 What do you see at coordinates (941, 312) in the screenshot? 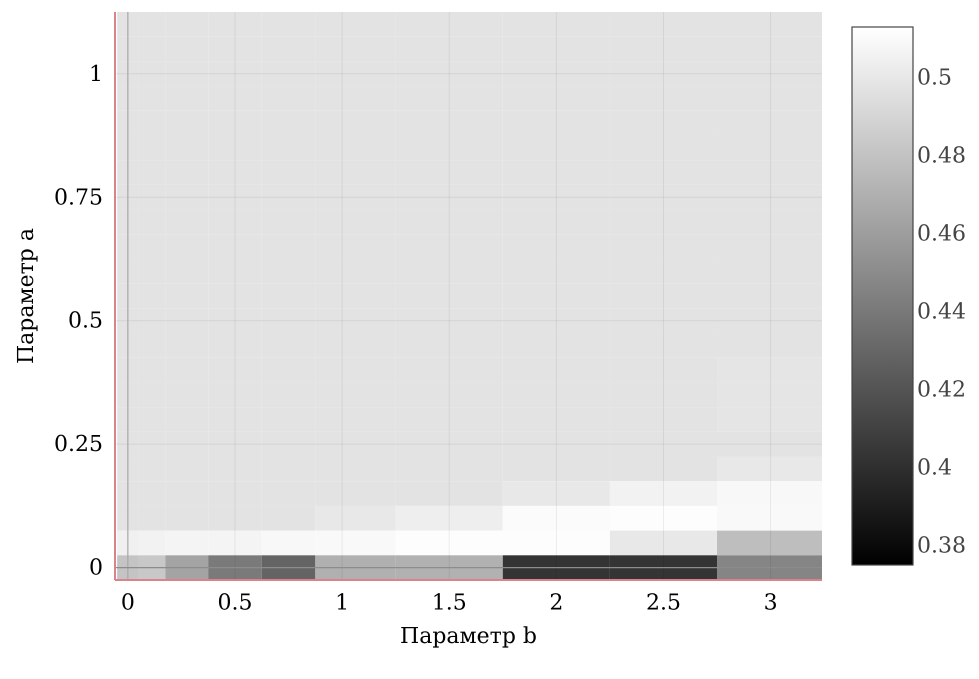
I see `color-bar-label: 0.44` at bounding box center [941, 312].